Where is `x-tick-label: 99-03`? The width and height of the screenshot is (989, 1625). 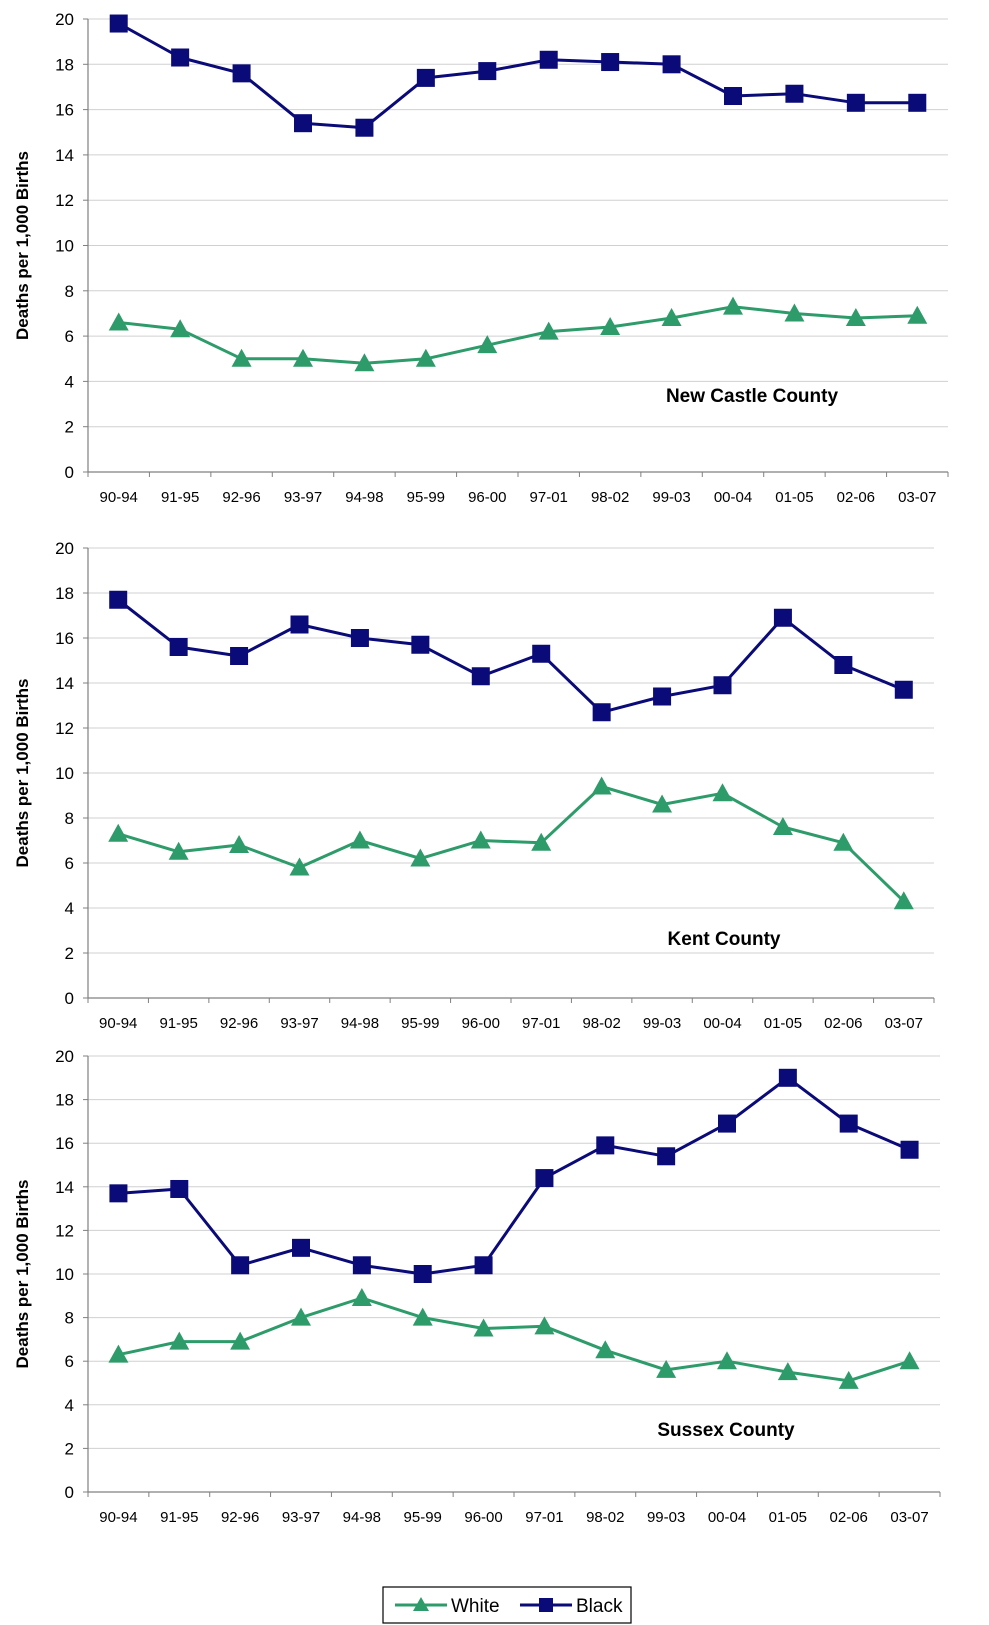
x-tick-label: 99-03 is located at coordinates (671, 497).